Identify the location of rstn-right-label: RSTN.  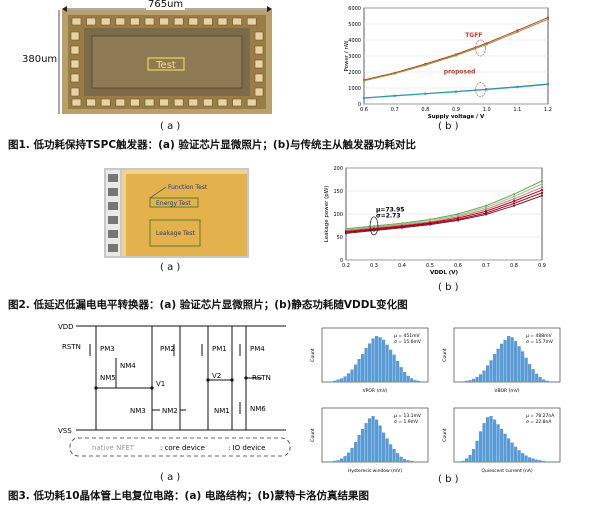
(261, 378).